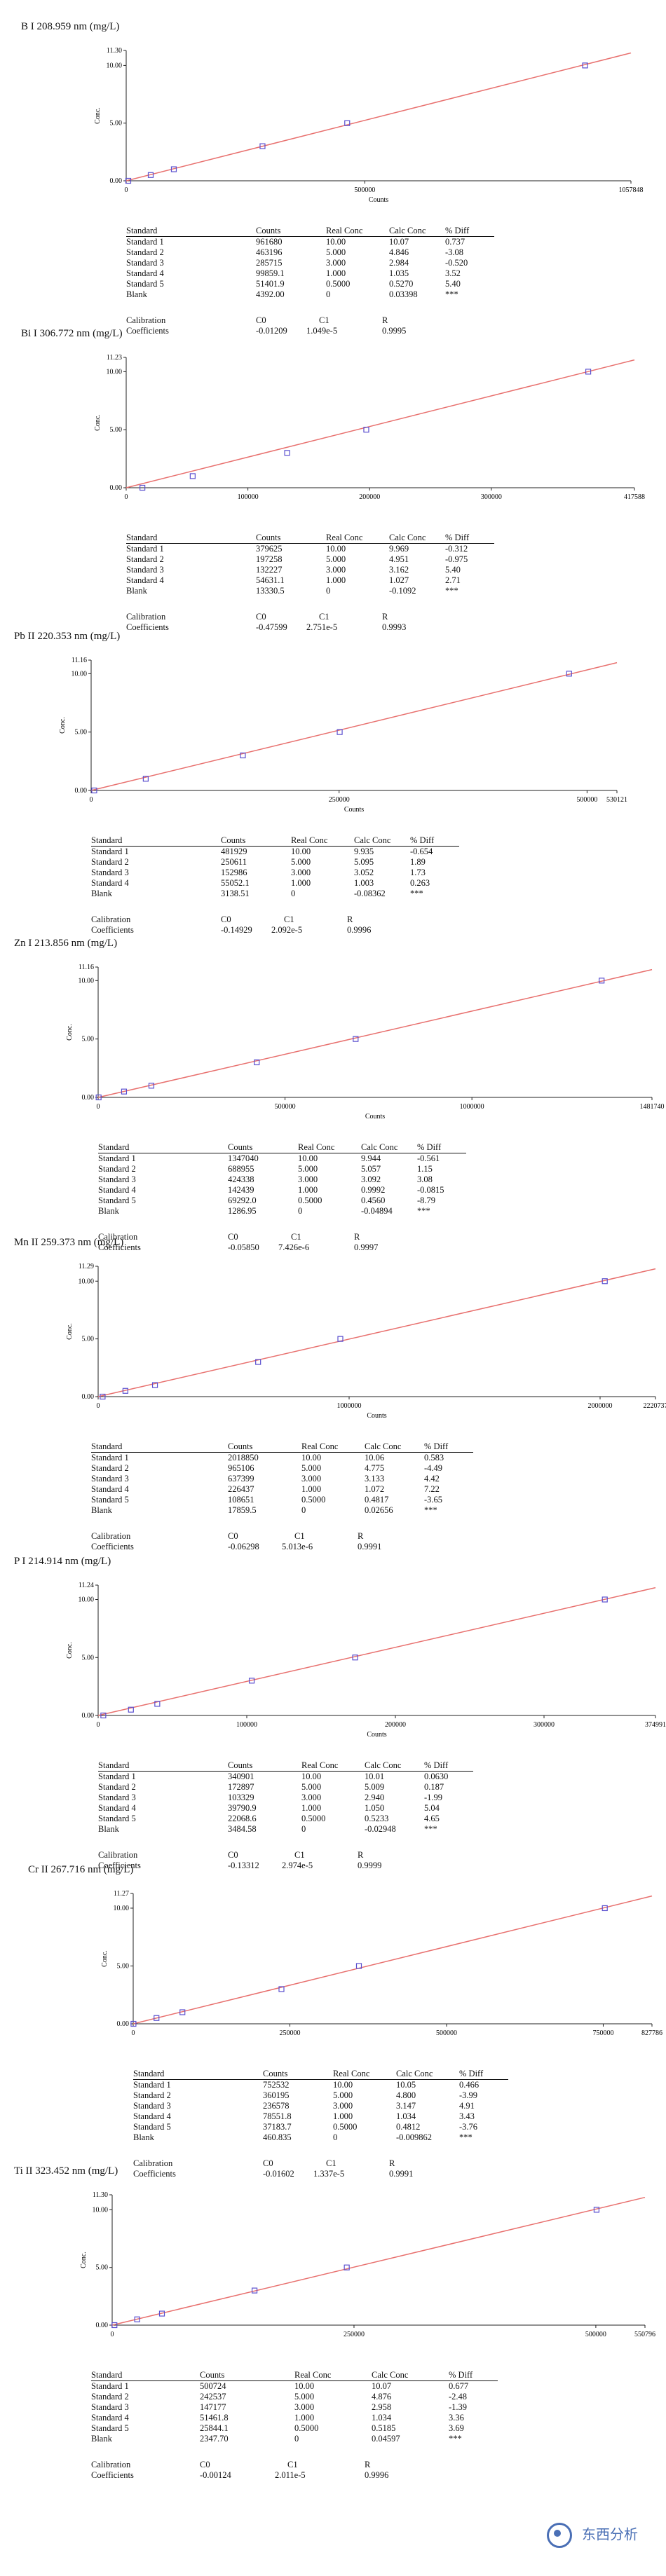  Describe the element at coordinates (243, 1547) in the screenshot. I see `c0-value: -0.06298` at that location.